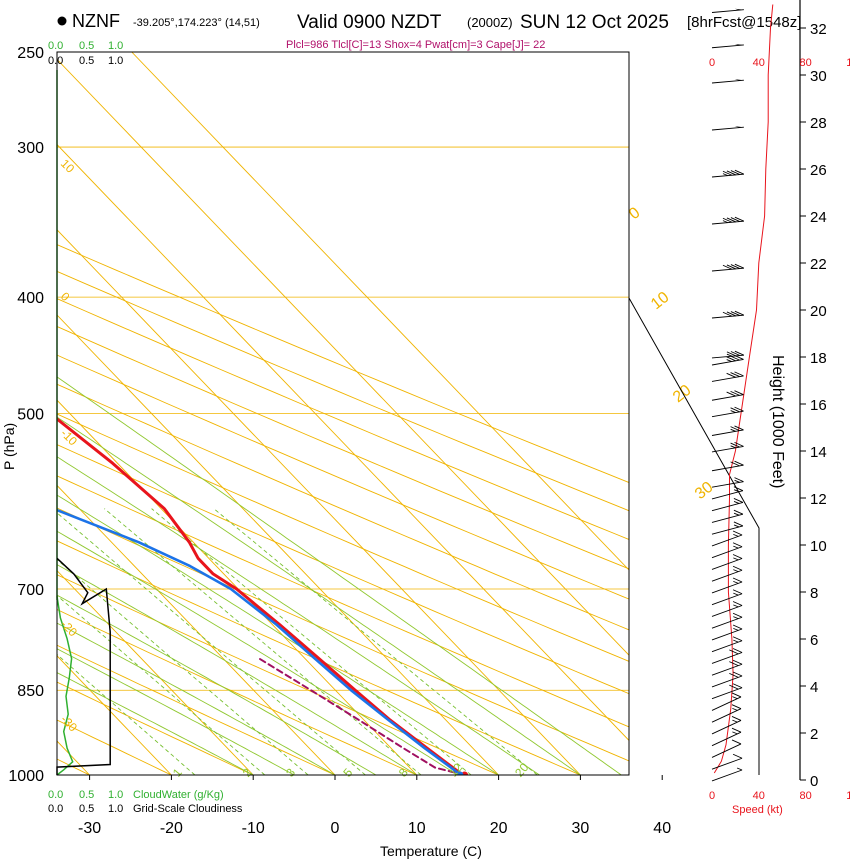 This screenshot has height=860, width=850. What do you see at coordinates (814, 734) in the screenshot?
I see `height-tick-label-2: 2` at bounding box center [814, 734].